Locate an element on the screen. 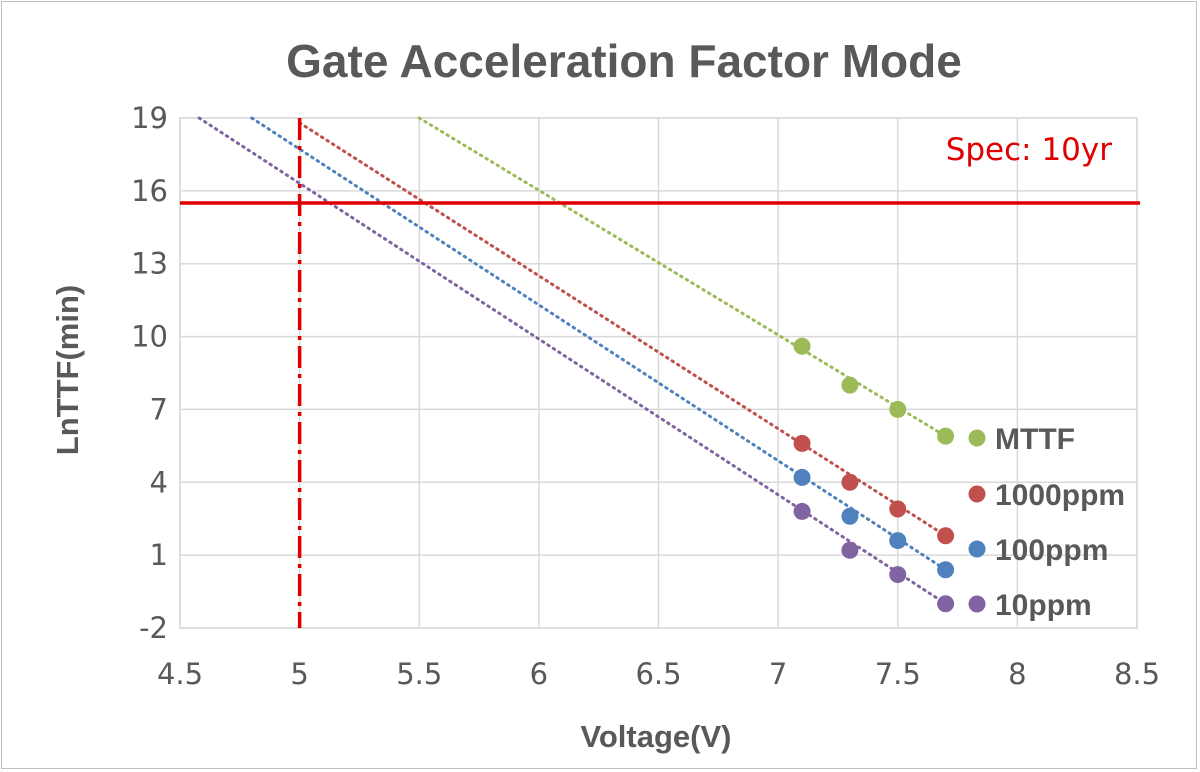  chart-title: Gate Acceleration Factor Mode is located at coordinates (624, 61).